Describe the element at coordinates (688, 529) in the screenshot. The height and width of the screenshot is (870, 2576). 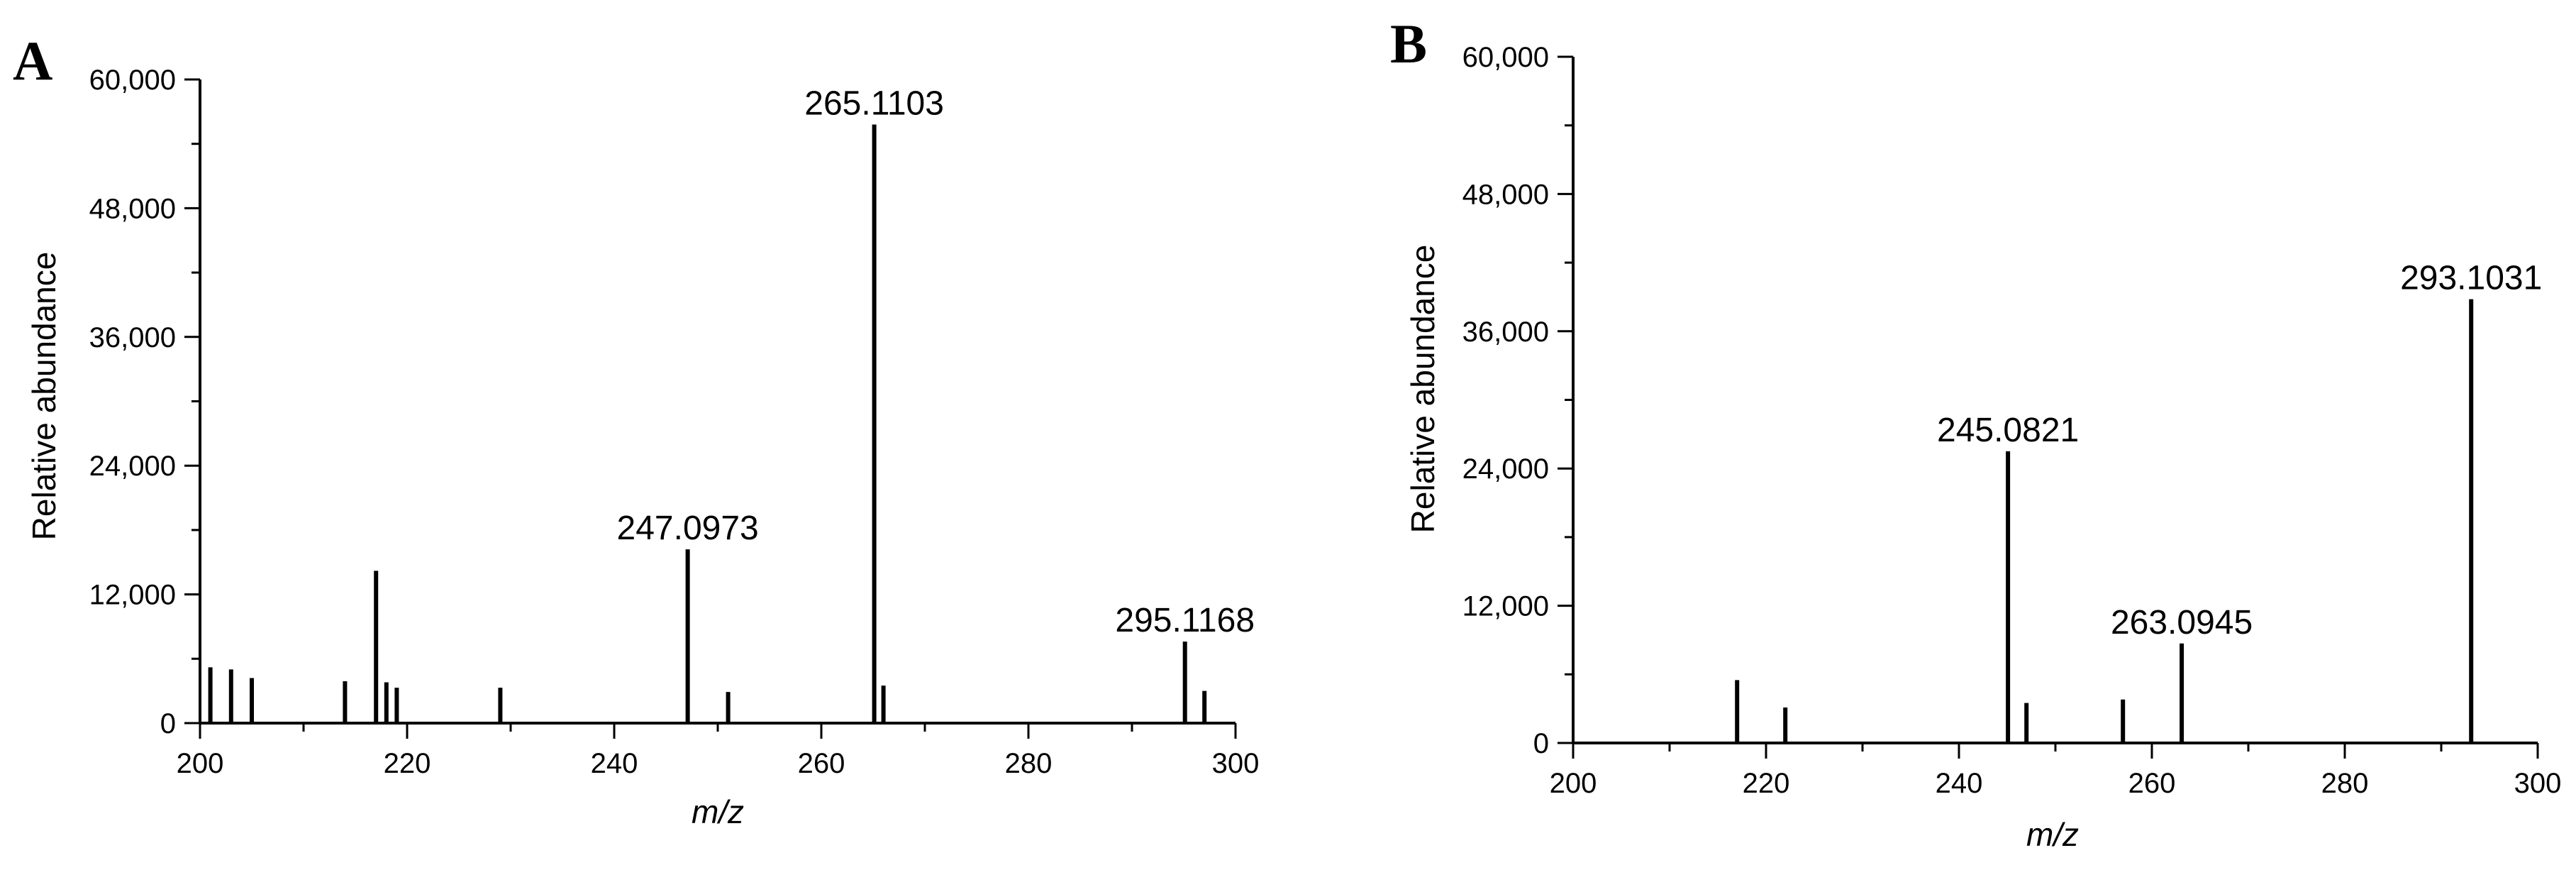
I see `peak-label: 247.0973` at that location.